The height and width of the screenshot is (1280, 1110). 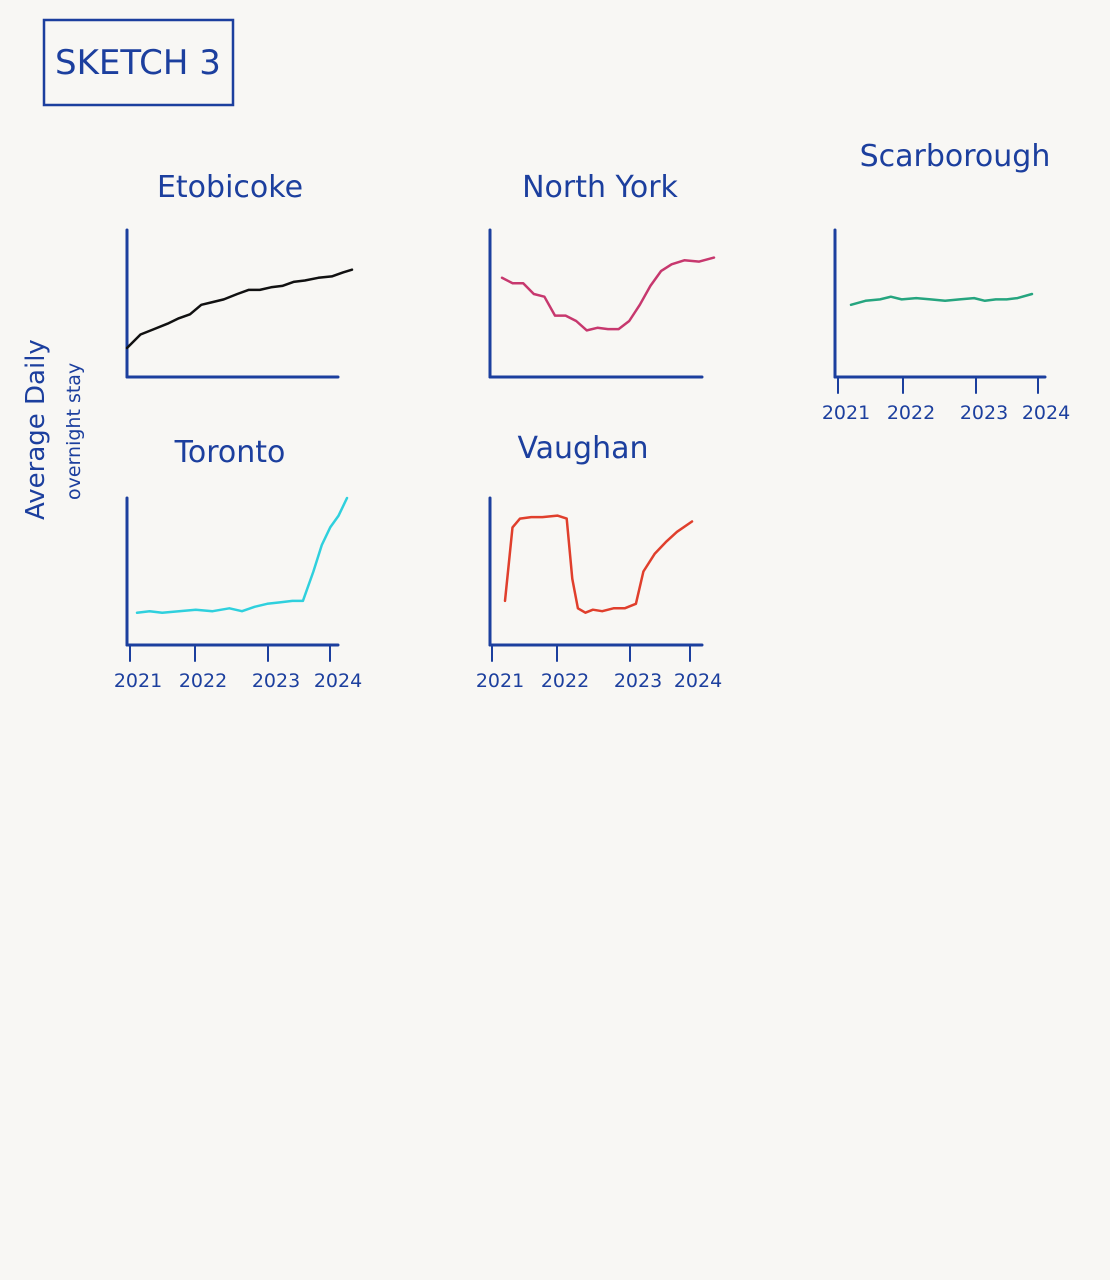 What do you see at coordinates (600, 187) in the screenshot?
I see `chart-title: North York` at bounding box center [600, 187].